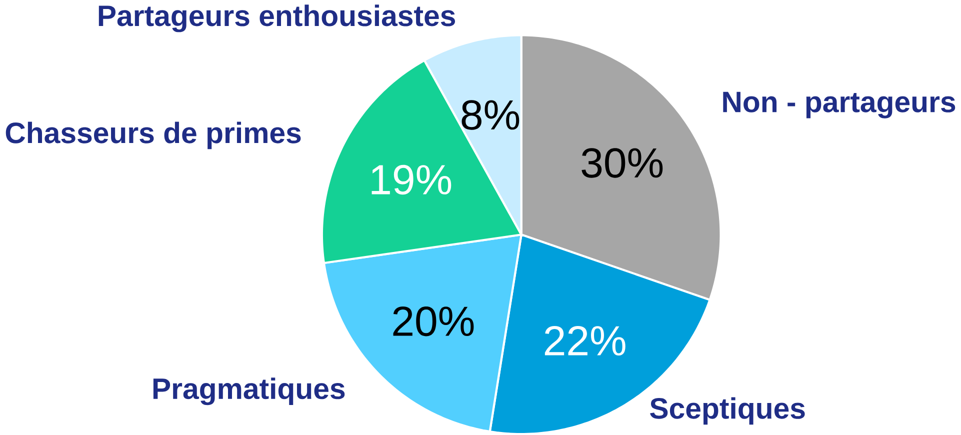 This screenshot has height=435, width=961. I want to click on slice-label: Non - partageurs, so click(839, 105).